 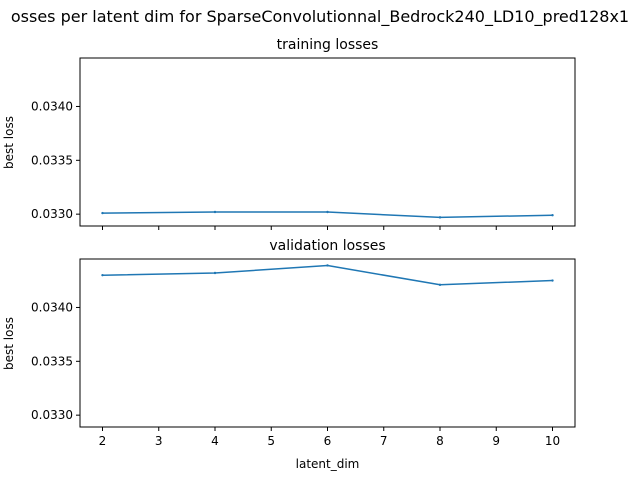 I want to click on y-tick-label-validation: 0.0340, so click(x=52, y=307).